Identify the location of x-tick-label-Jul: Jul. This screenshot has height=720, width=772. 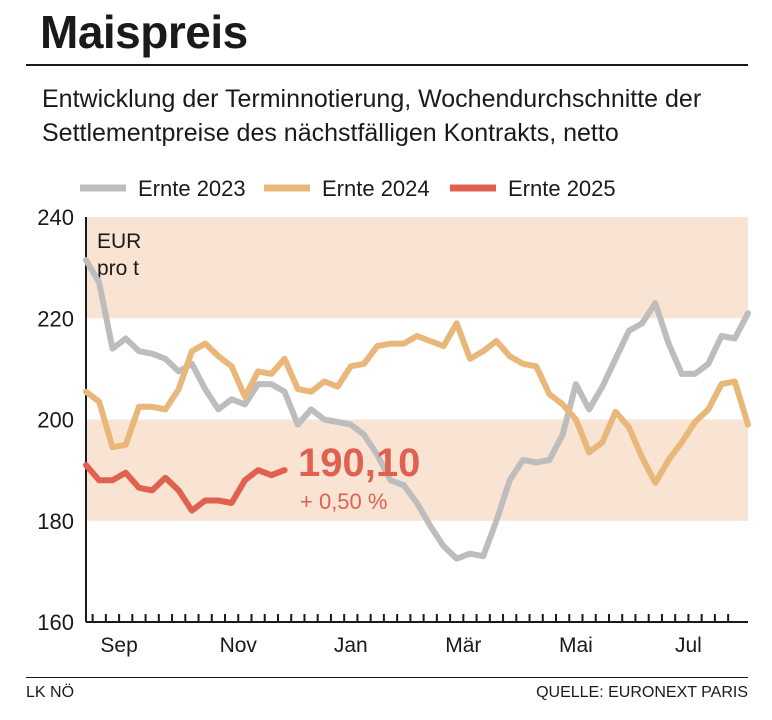
(688, 645).